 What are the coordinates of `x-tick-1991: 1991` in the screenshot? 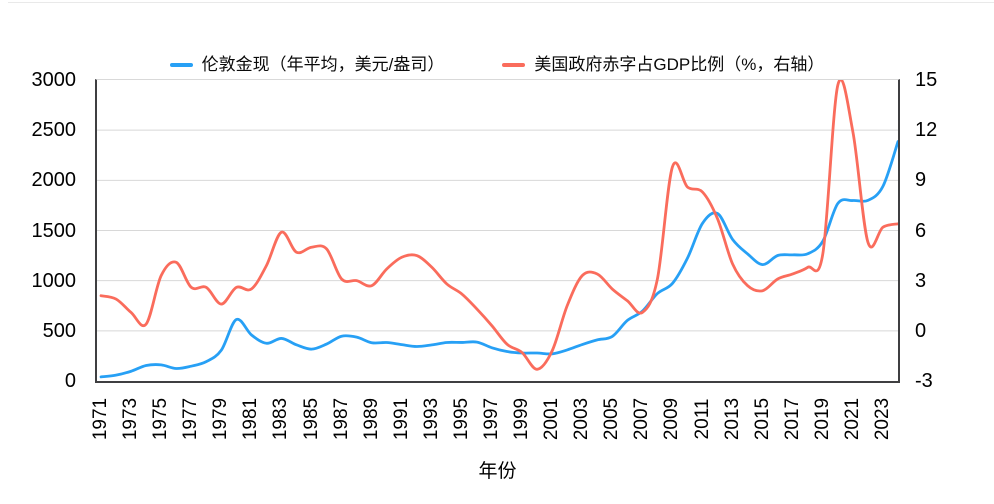 It's located at (401, 419).